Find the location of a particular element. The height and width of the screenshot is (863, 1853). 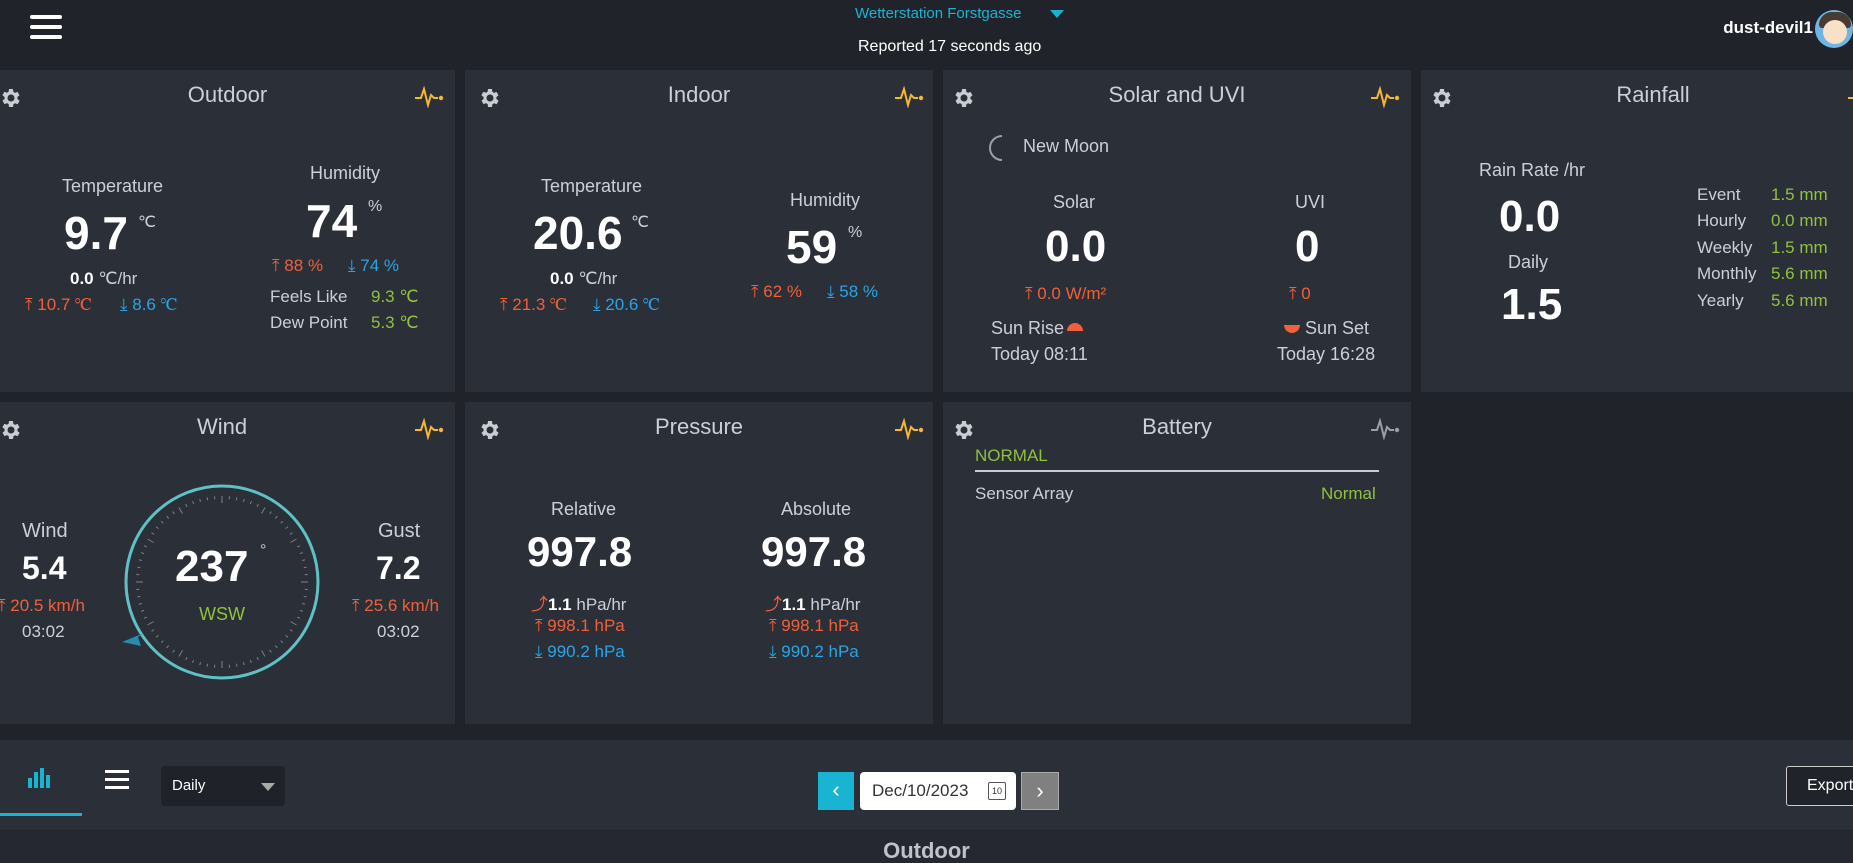

calendar-icon: 10 is located at coordinates (997, 791).